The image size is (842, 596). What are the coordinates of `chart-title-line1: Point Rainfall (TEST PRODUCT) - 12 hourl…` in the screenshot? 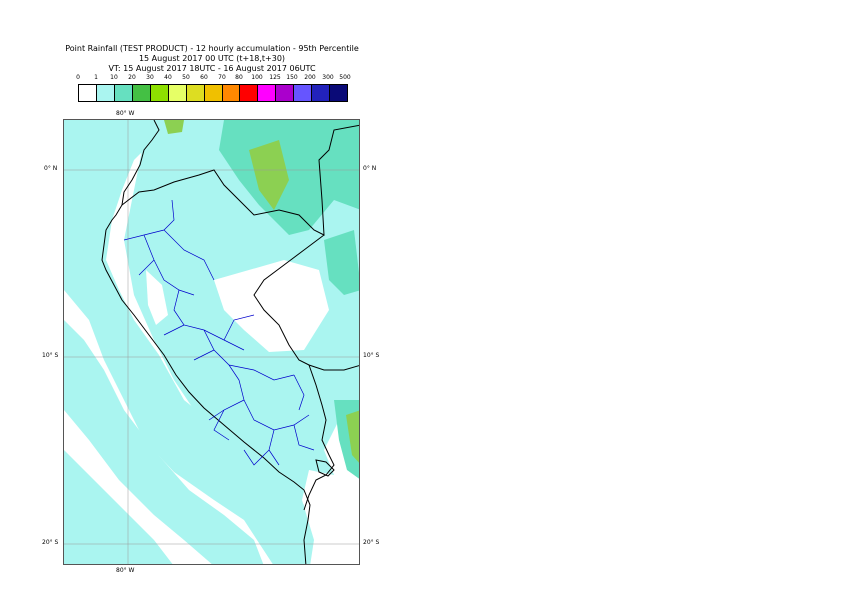 It's located at (212, 48).